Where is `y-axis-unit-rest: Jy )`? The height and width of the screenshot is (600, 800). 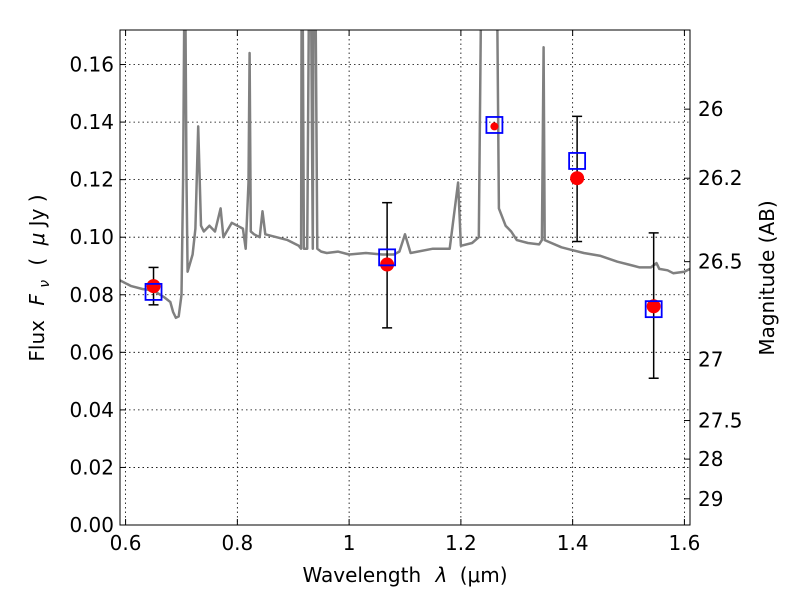 y-axis-unit-rest: Jy ) is located at coordinates (37, 211).